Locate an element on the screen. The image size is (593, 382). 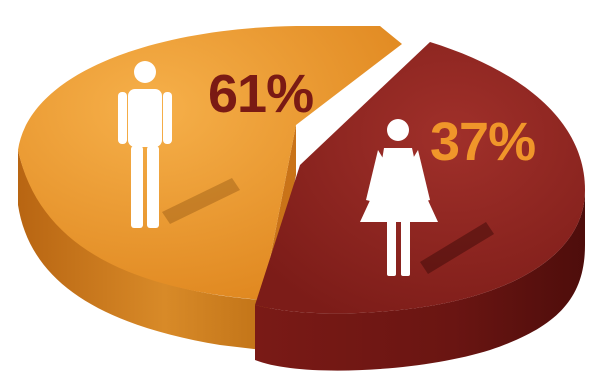
data-label-men: 61% is located at coordinates (260, 94).